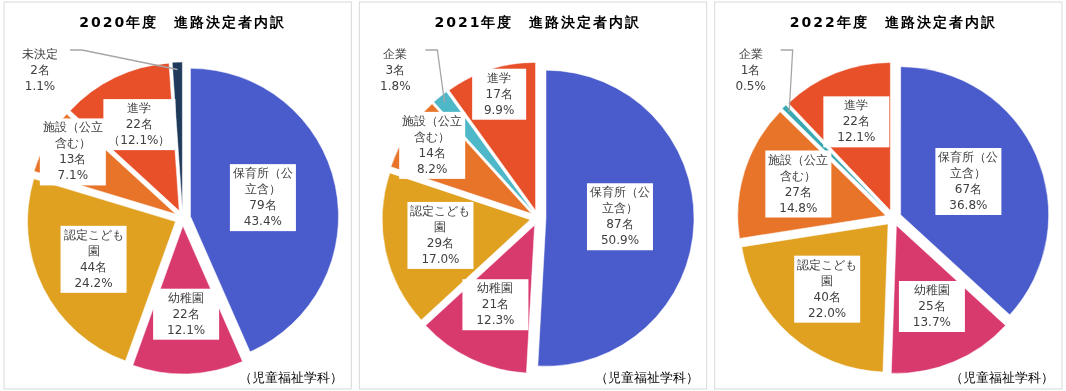 The height and width of the screenshot is (391, 1066). Describe the element at coordinates (262, 197) in the screenshot. I see `slice-label: 保育所（公立含） 79名43.4%` at that location.